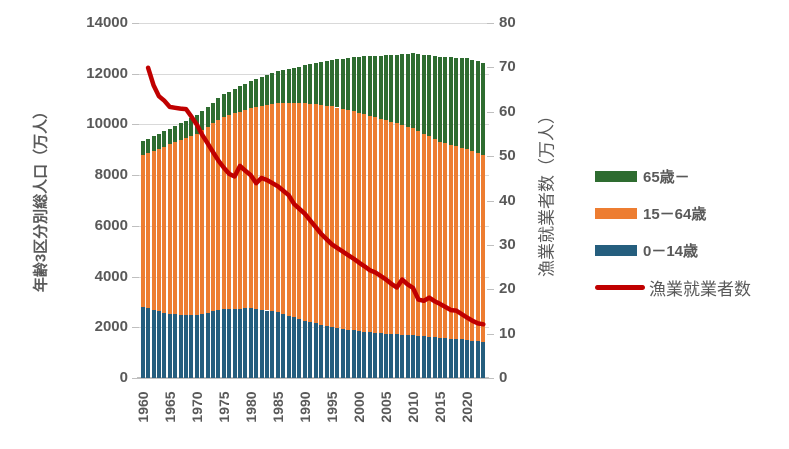 The height and width of the screenshot is (449, 789). Describe the element at coordinates (326, 83) in the screenshot. I see `bar-segment-1994` at that location.